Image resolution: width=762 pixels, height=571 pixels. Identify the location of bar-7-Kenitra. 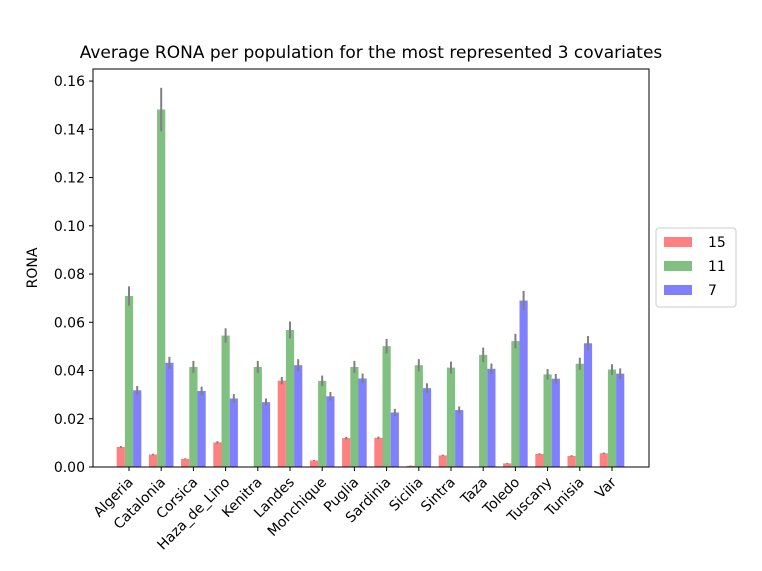
(266, 434).